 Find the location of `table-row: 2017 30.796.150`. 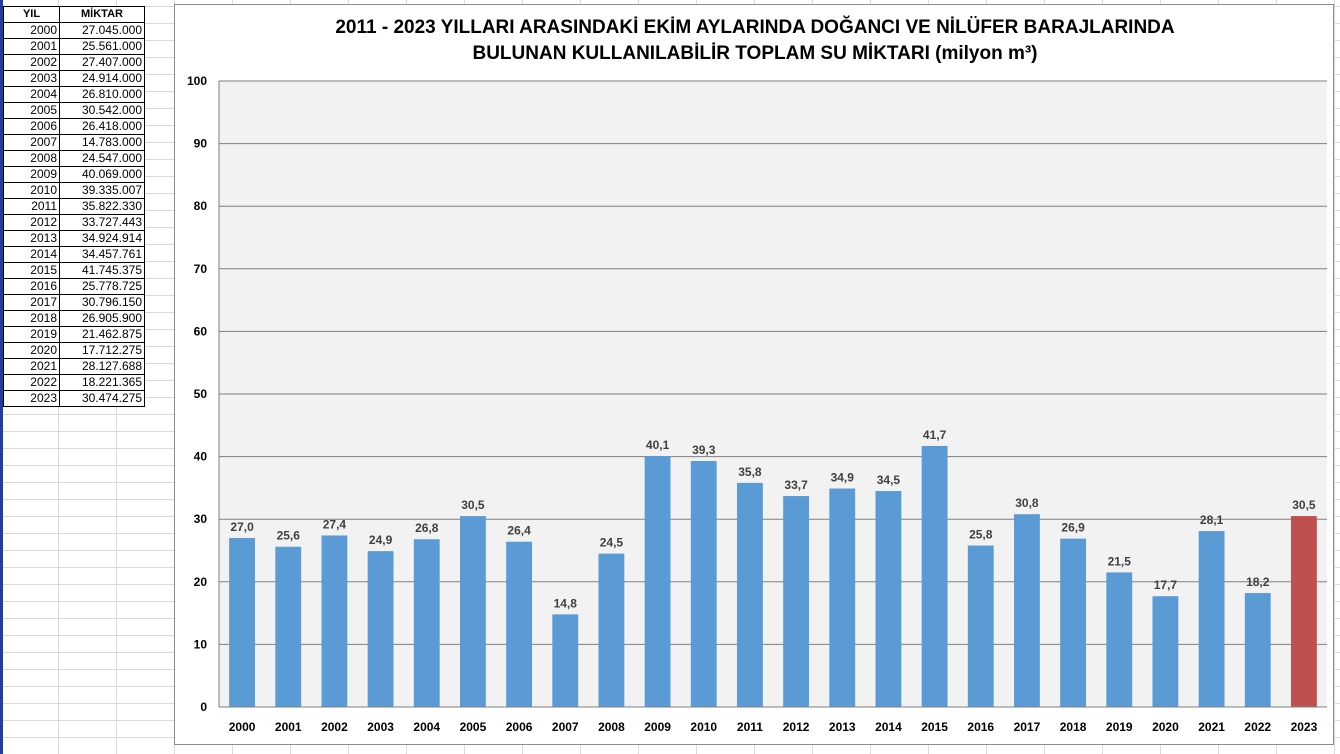

table-row: 2017 30.796.150 is located at coordinates (74, 302).